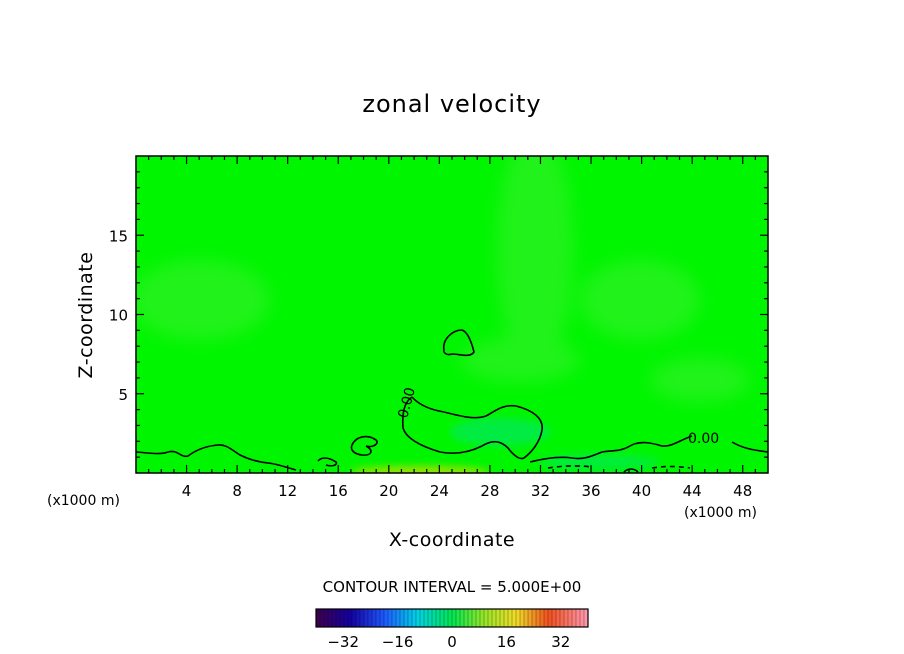  Describe the element at coordinates (590, 491) in the screenshot. I see `x-tick-label: 36` at that location.